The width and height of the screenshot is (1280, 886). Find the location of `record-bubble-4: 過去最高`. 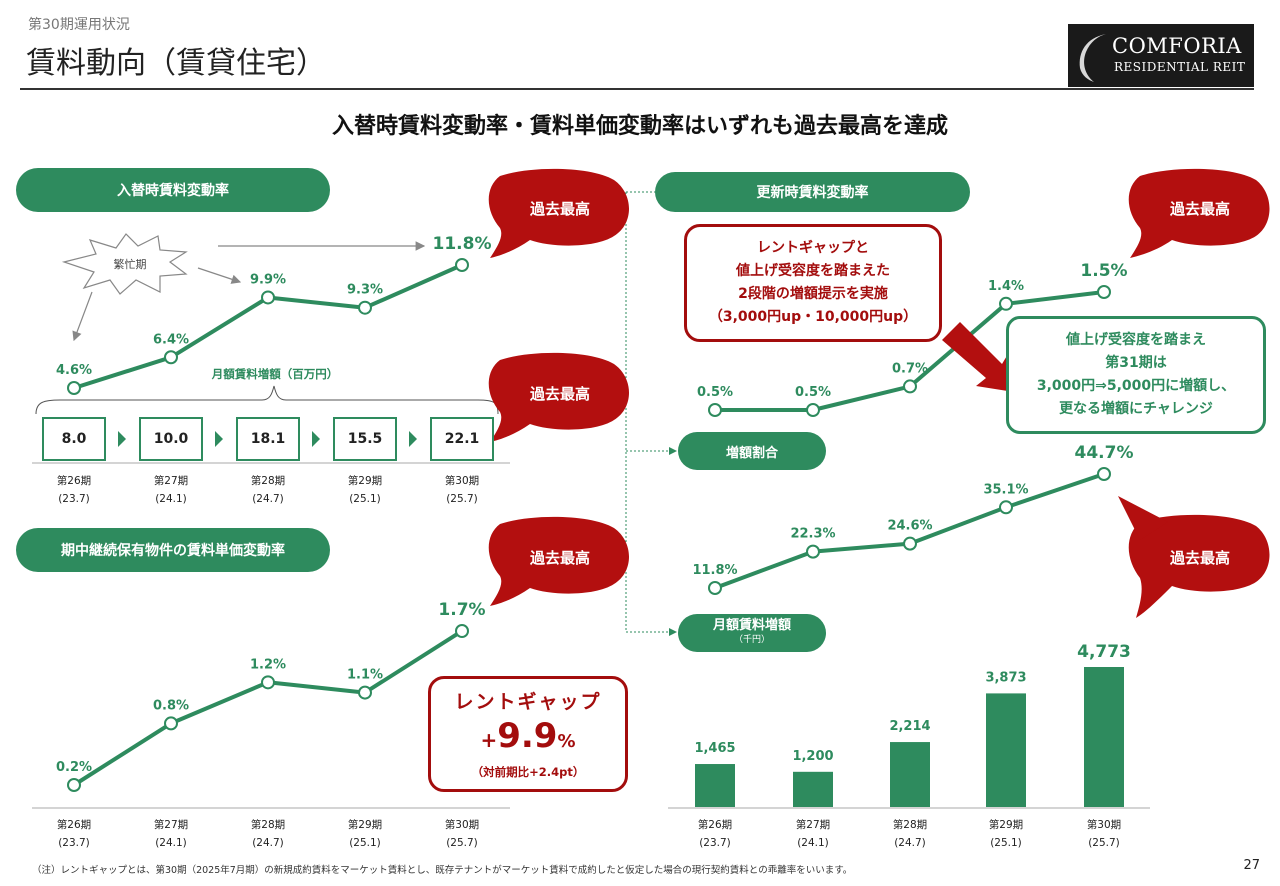

record-bubble-4: 過去最高 is located at coordinates (1199, 213).